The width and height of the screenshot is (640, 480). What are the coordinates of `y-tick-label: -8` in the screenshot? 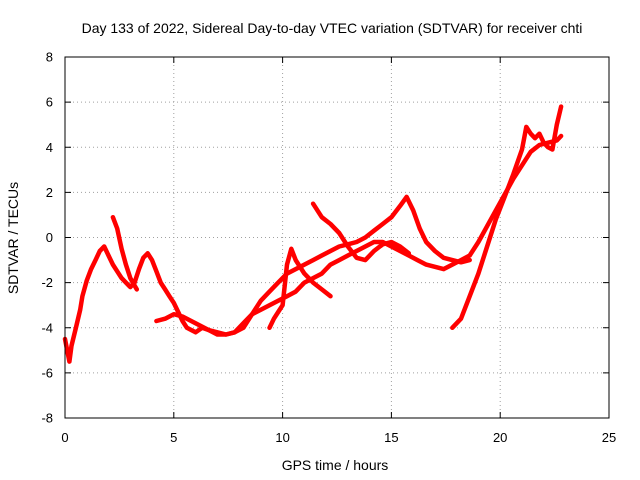 It's located at (47, 418).